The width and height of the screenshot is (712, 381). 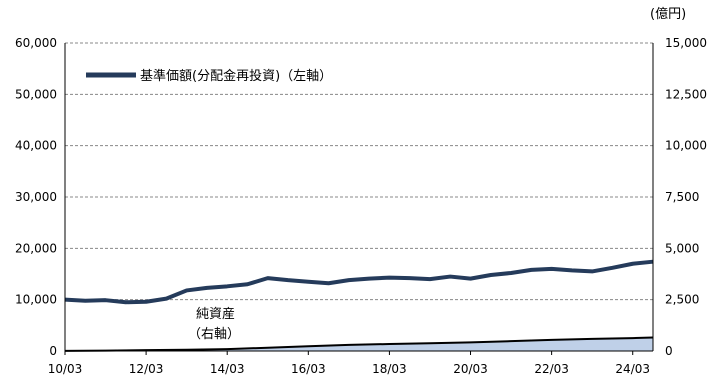 I want to click on x-tick-label: 22/03, so click(x=551, y=369).